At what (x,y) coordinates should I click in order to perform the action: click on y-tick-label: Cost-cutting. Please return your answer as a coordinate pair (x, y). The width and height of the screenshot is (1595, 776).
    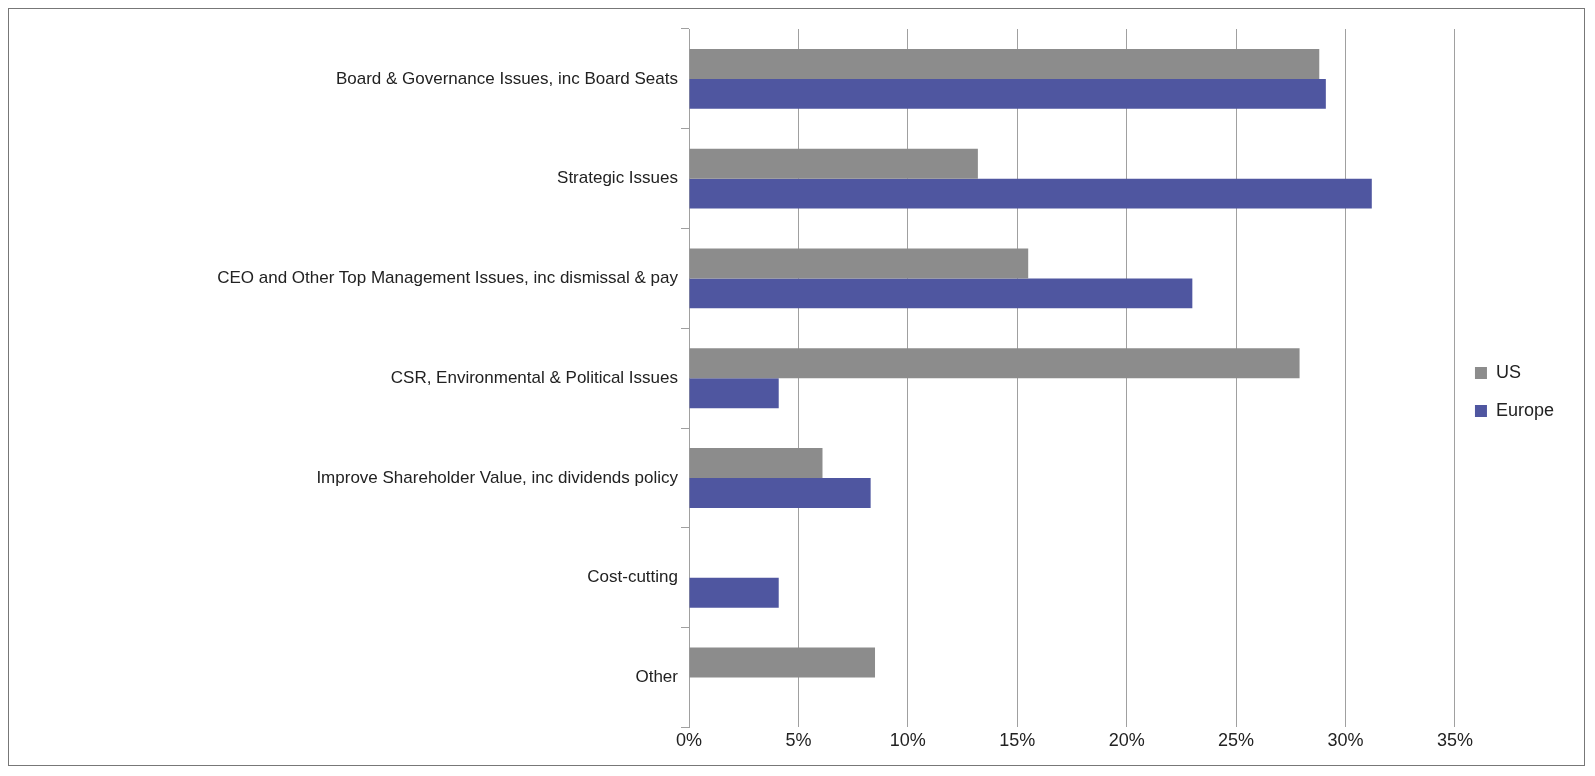
    Looking at the image, I should click on (632, 577).